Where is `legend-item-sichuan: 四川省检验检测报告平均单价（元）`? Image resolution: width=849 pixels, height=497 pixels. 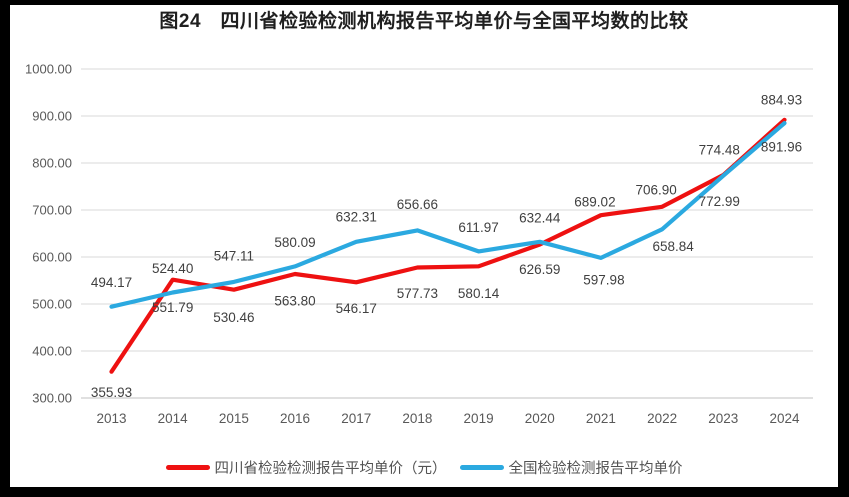 legend-item-sichuan: 四川省检验检测报告平均单价（元） is located at coordinates (306, 467).